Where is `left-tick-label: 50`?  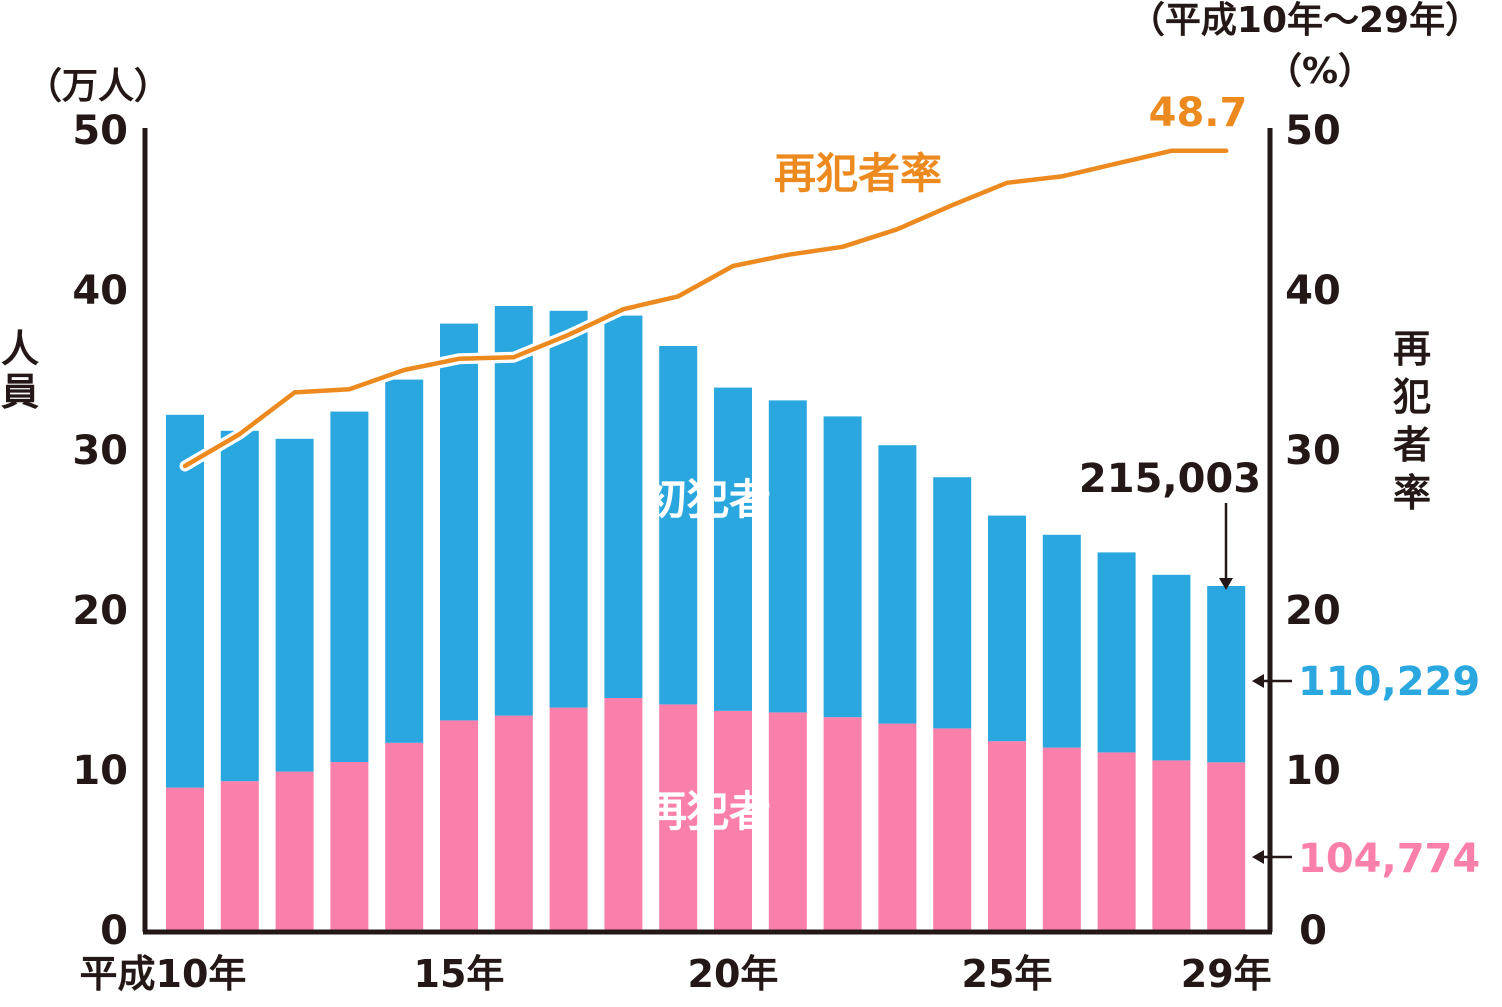
left-tick-label: 50 is located at coordinates (100, 131).